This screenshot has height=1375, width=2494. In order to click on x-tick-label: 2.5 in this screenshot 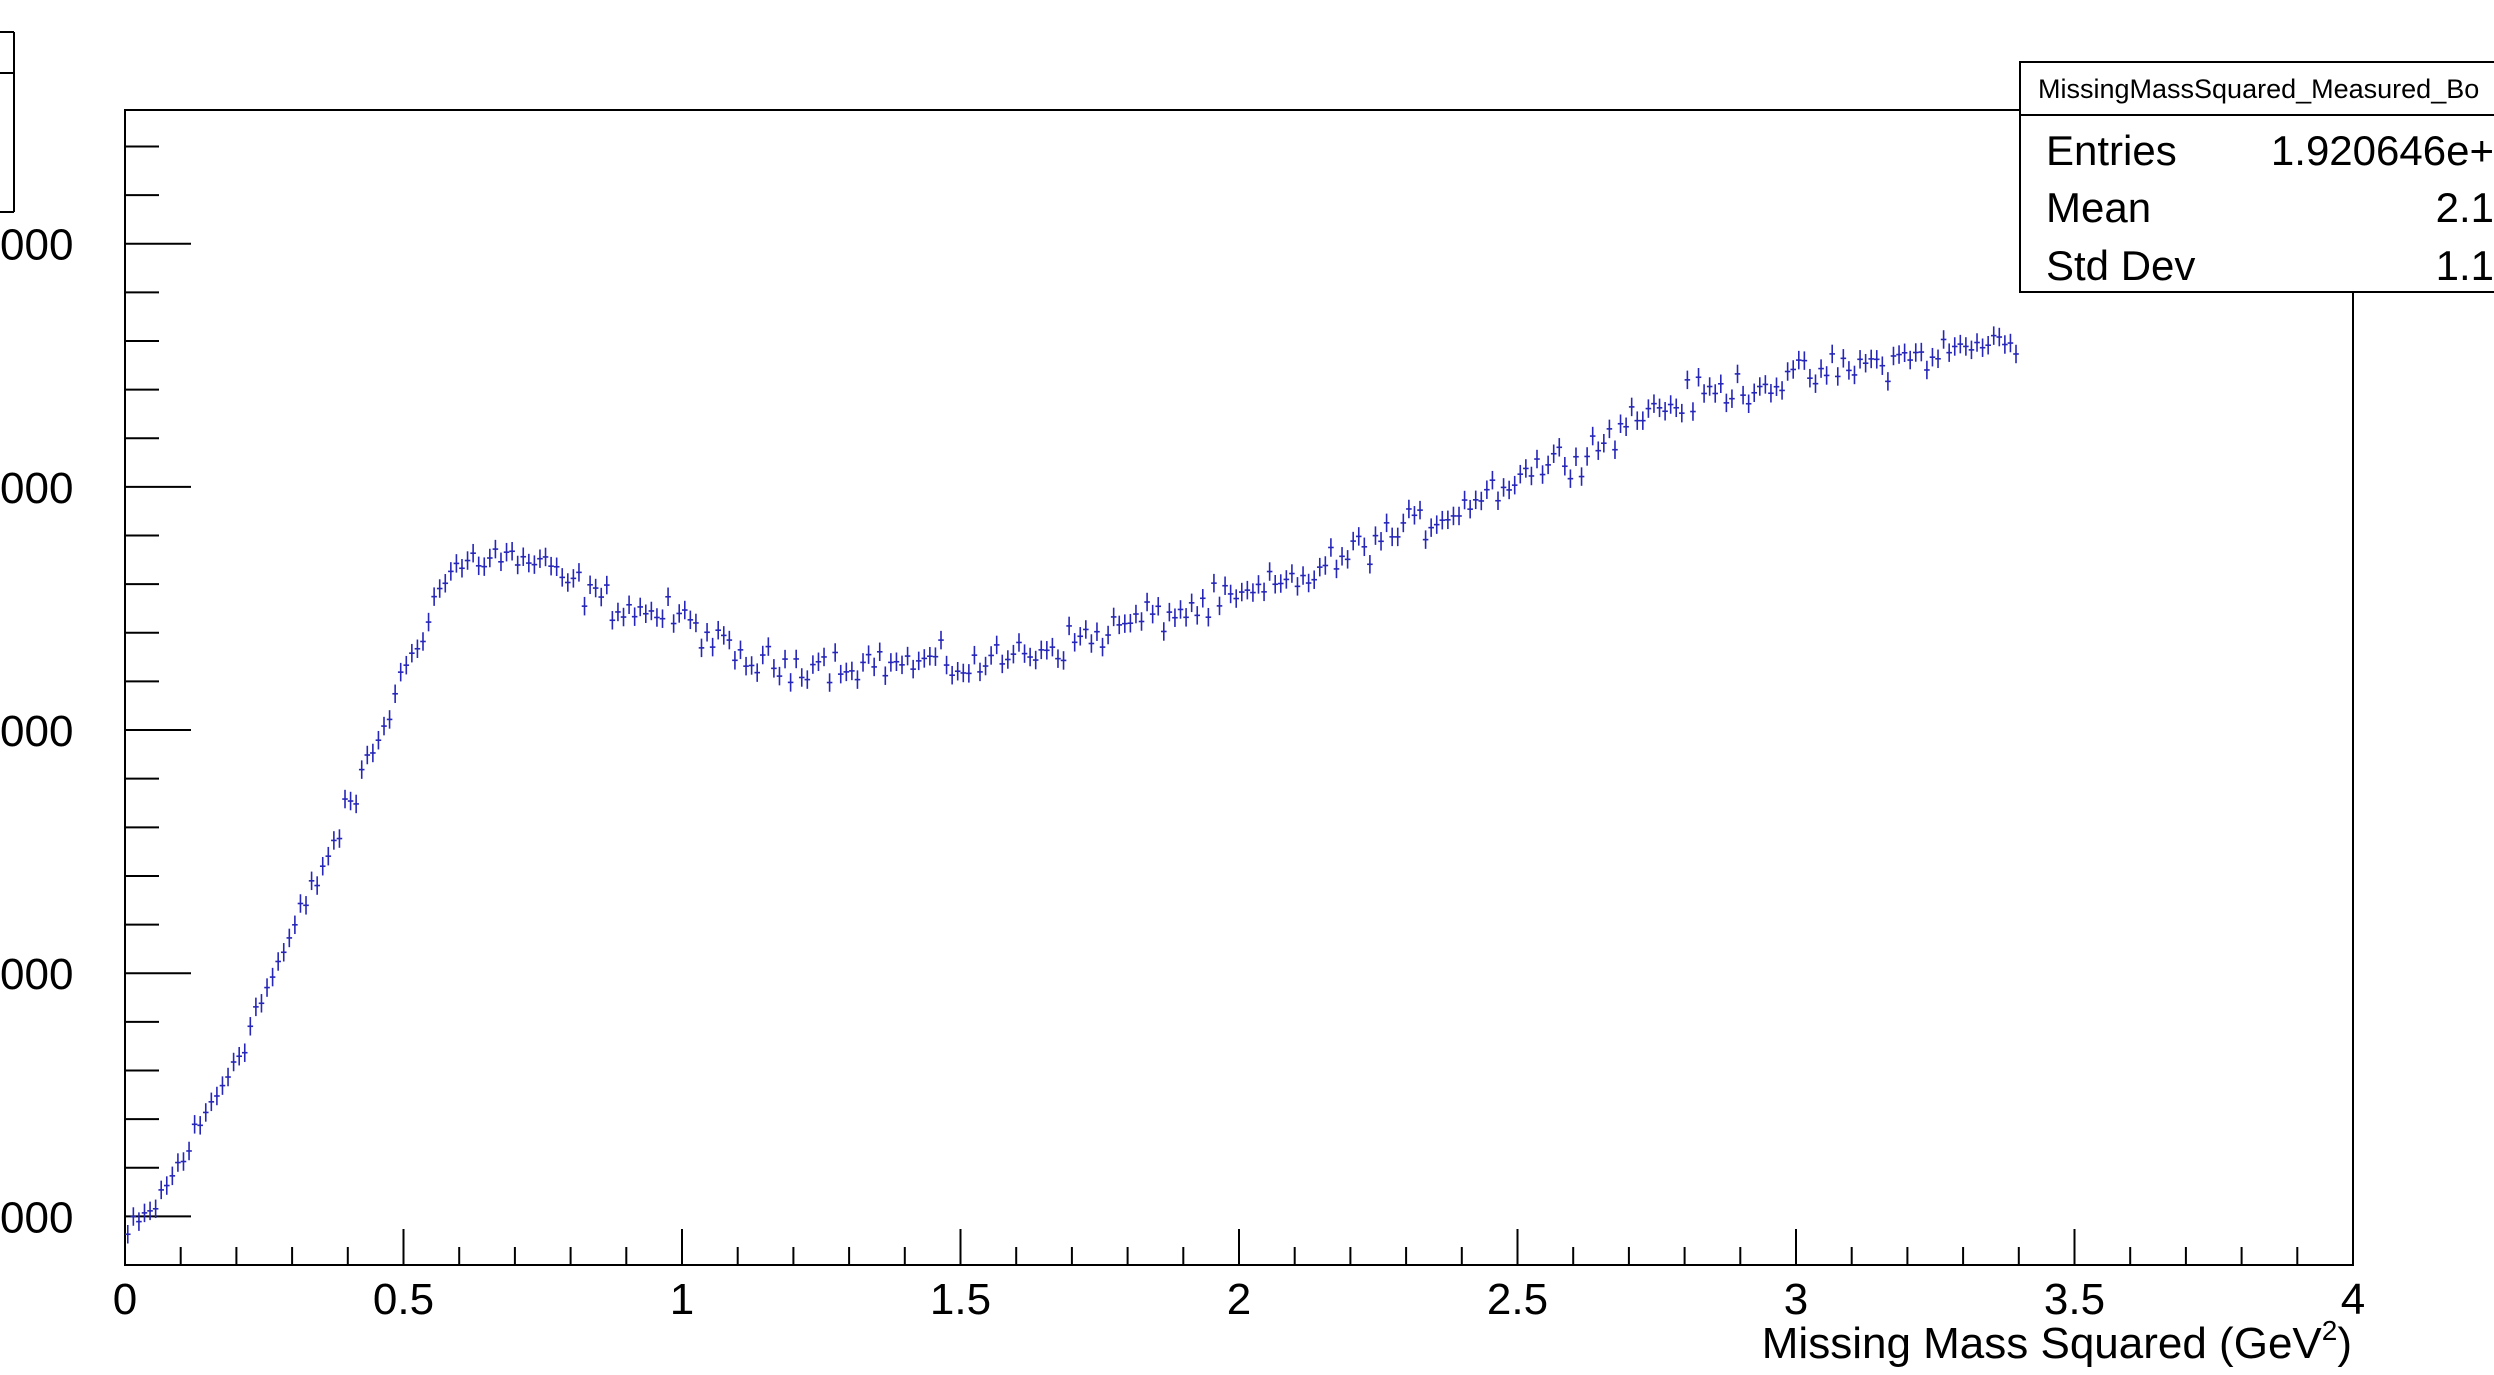, I will do `click(1517, 1299)`.